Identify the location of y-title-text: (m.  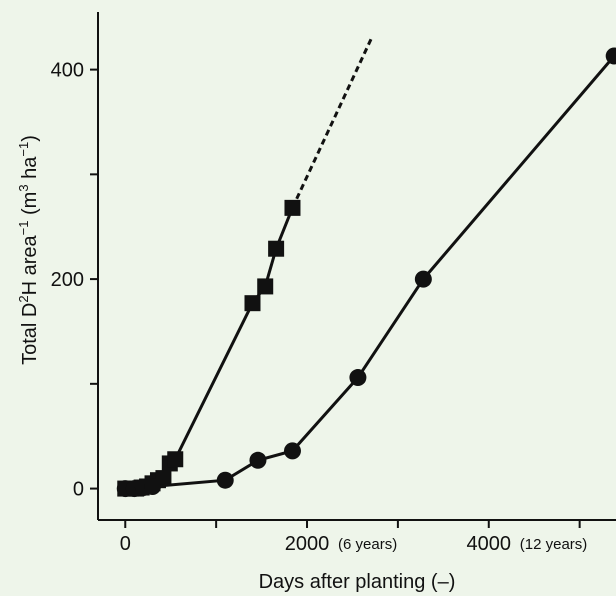
(30, 206).